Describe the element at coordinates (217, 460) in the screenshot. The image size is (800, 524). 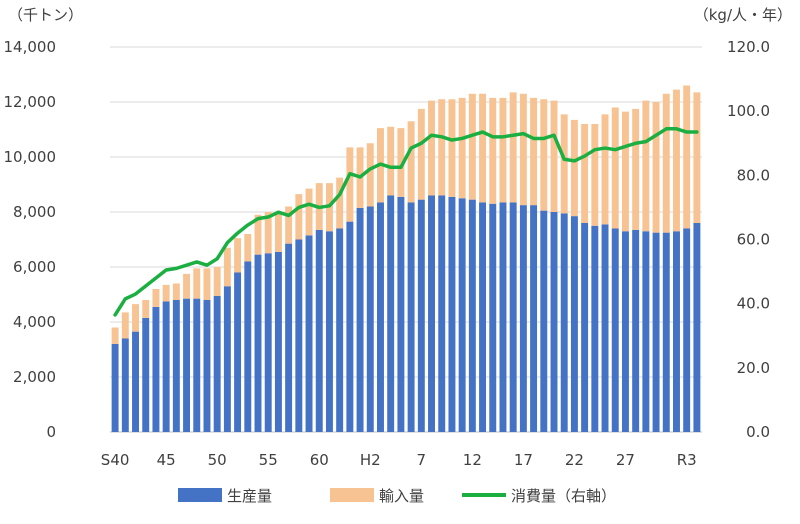
I see `x-tick-label: 50` at that location.